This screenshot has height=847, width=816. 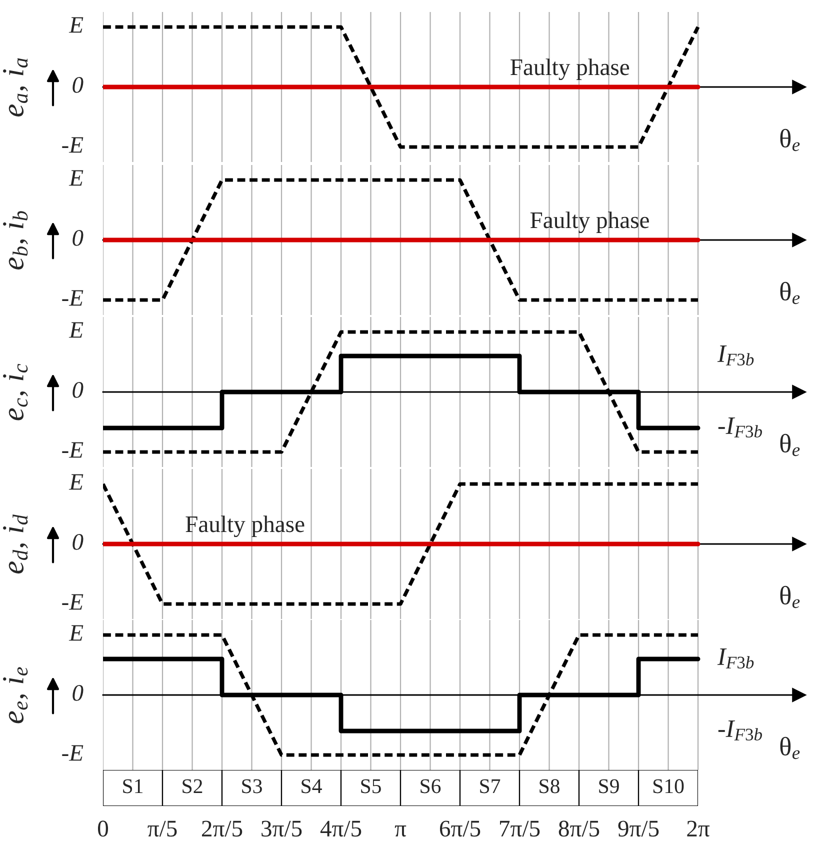 I want to click on x-tick-label: 2π, so click(x=698, y=828).